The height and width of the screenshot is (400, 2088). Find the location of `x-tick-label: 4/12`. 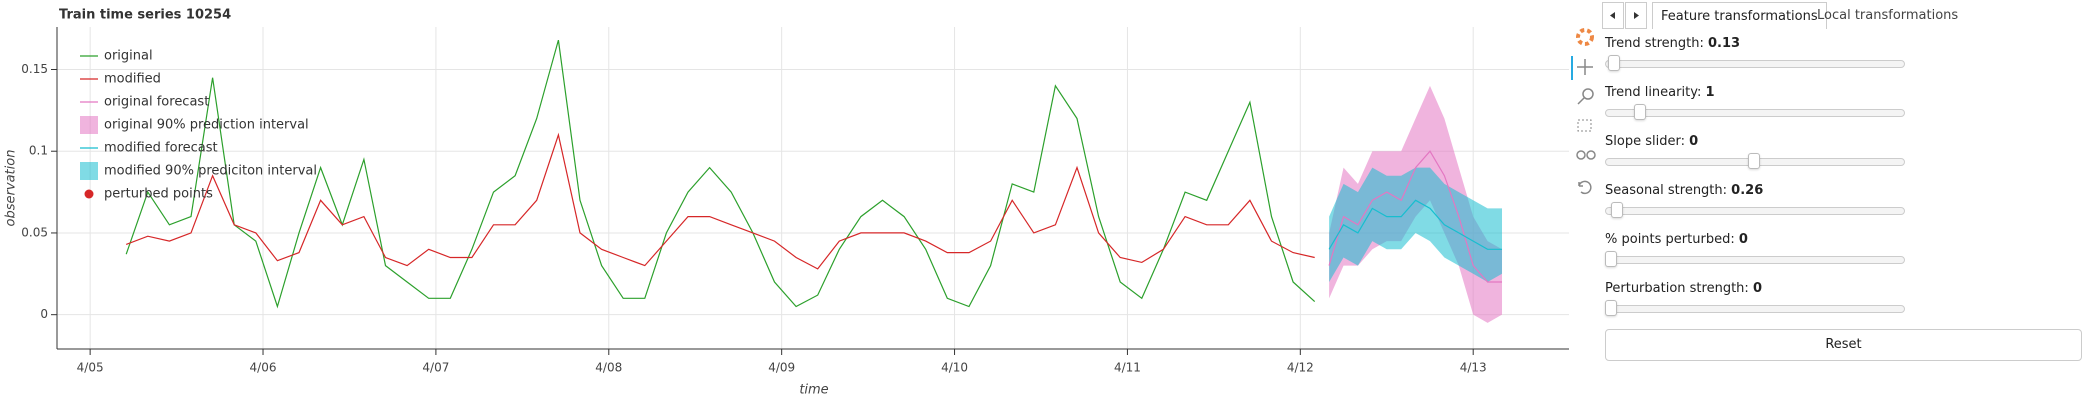

x-tick-label: 4/12 is located at coordinates (1300, 368).